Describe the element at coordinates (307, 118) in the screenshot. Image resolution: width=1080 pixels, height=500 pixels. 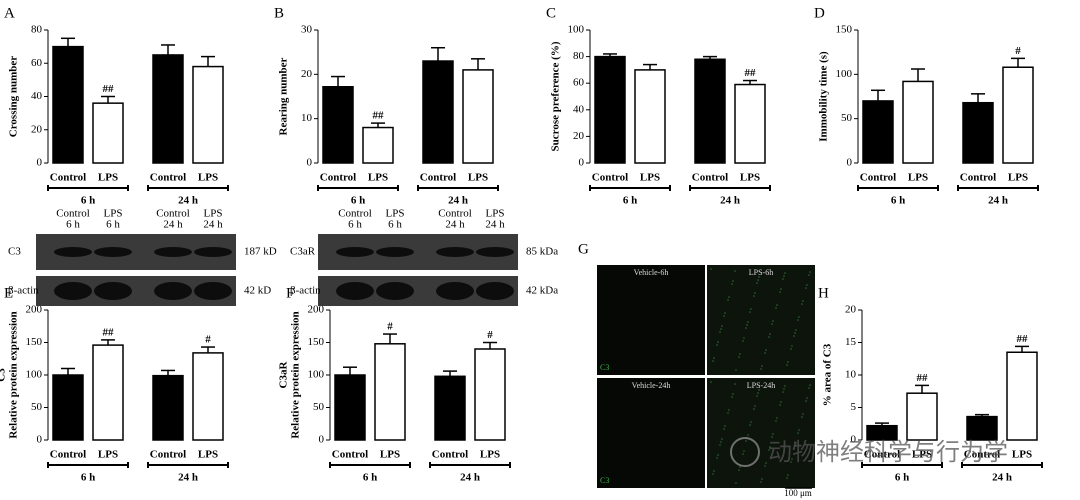
I see `y-tick-label: 10` at that location.